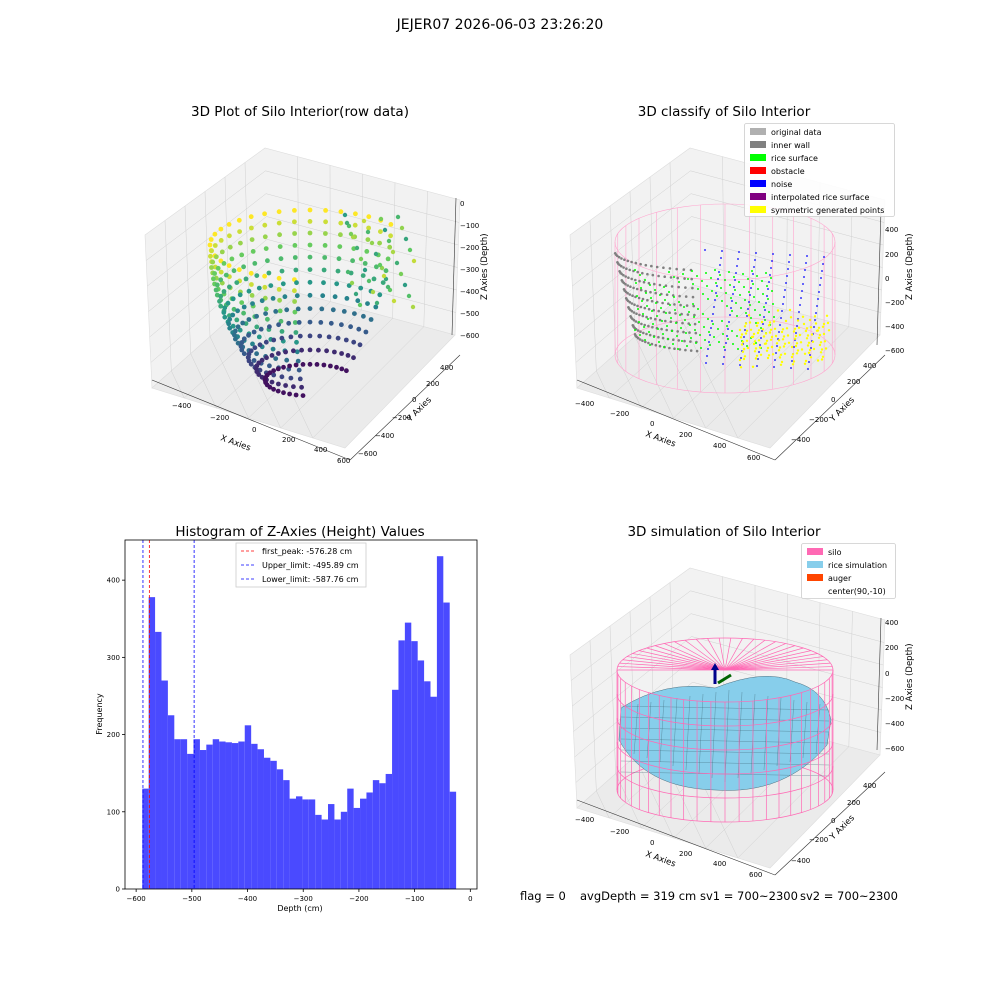 The image size is (1000, 1000). Describe the element at coordinates (414, 400) in the screenshot. I see `y-tick-label: 0` at that location.